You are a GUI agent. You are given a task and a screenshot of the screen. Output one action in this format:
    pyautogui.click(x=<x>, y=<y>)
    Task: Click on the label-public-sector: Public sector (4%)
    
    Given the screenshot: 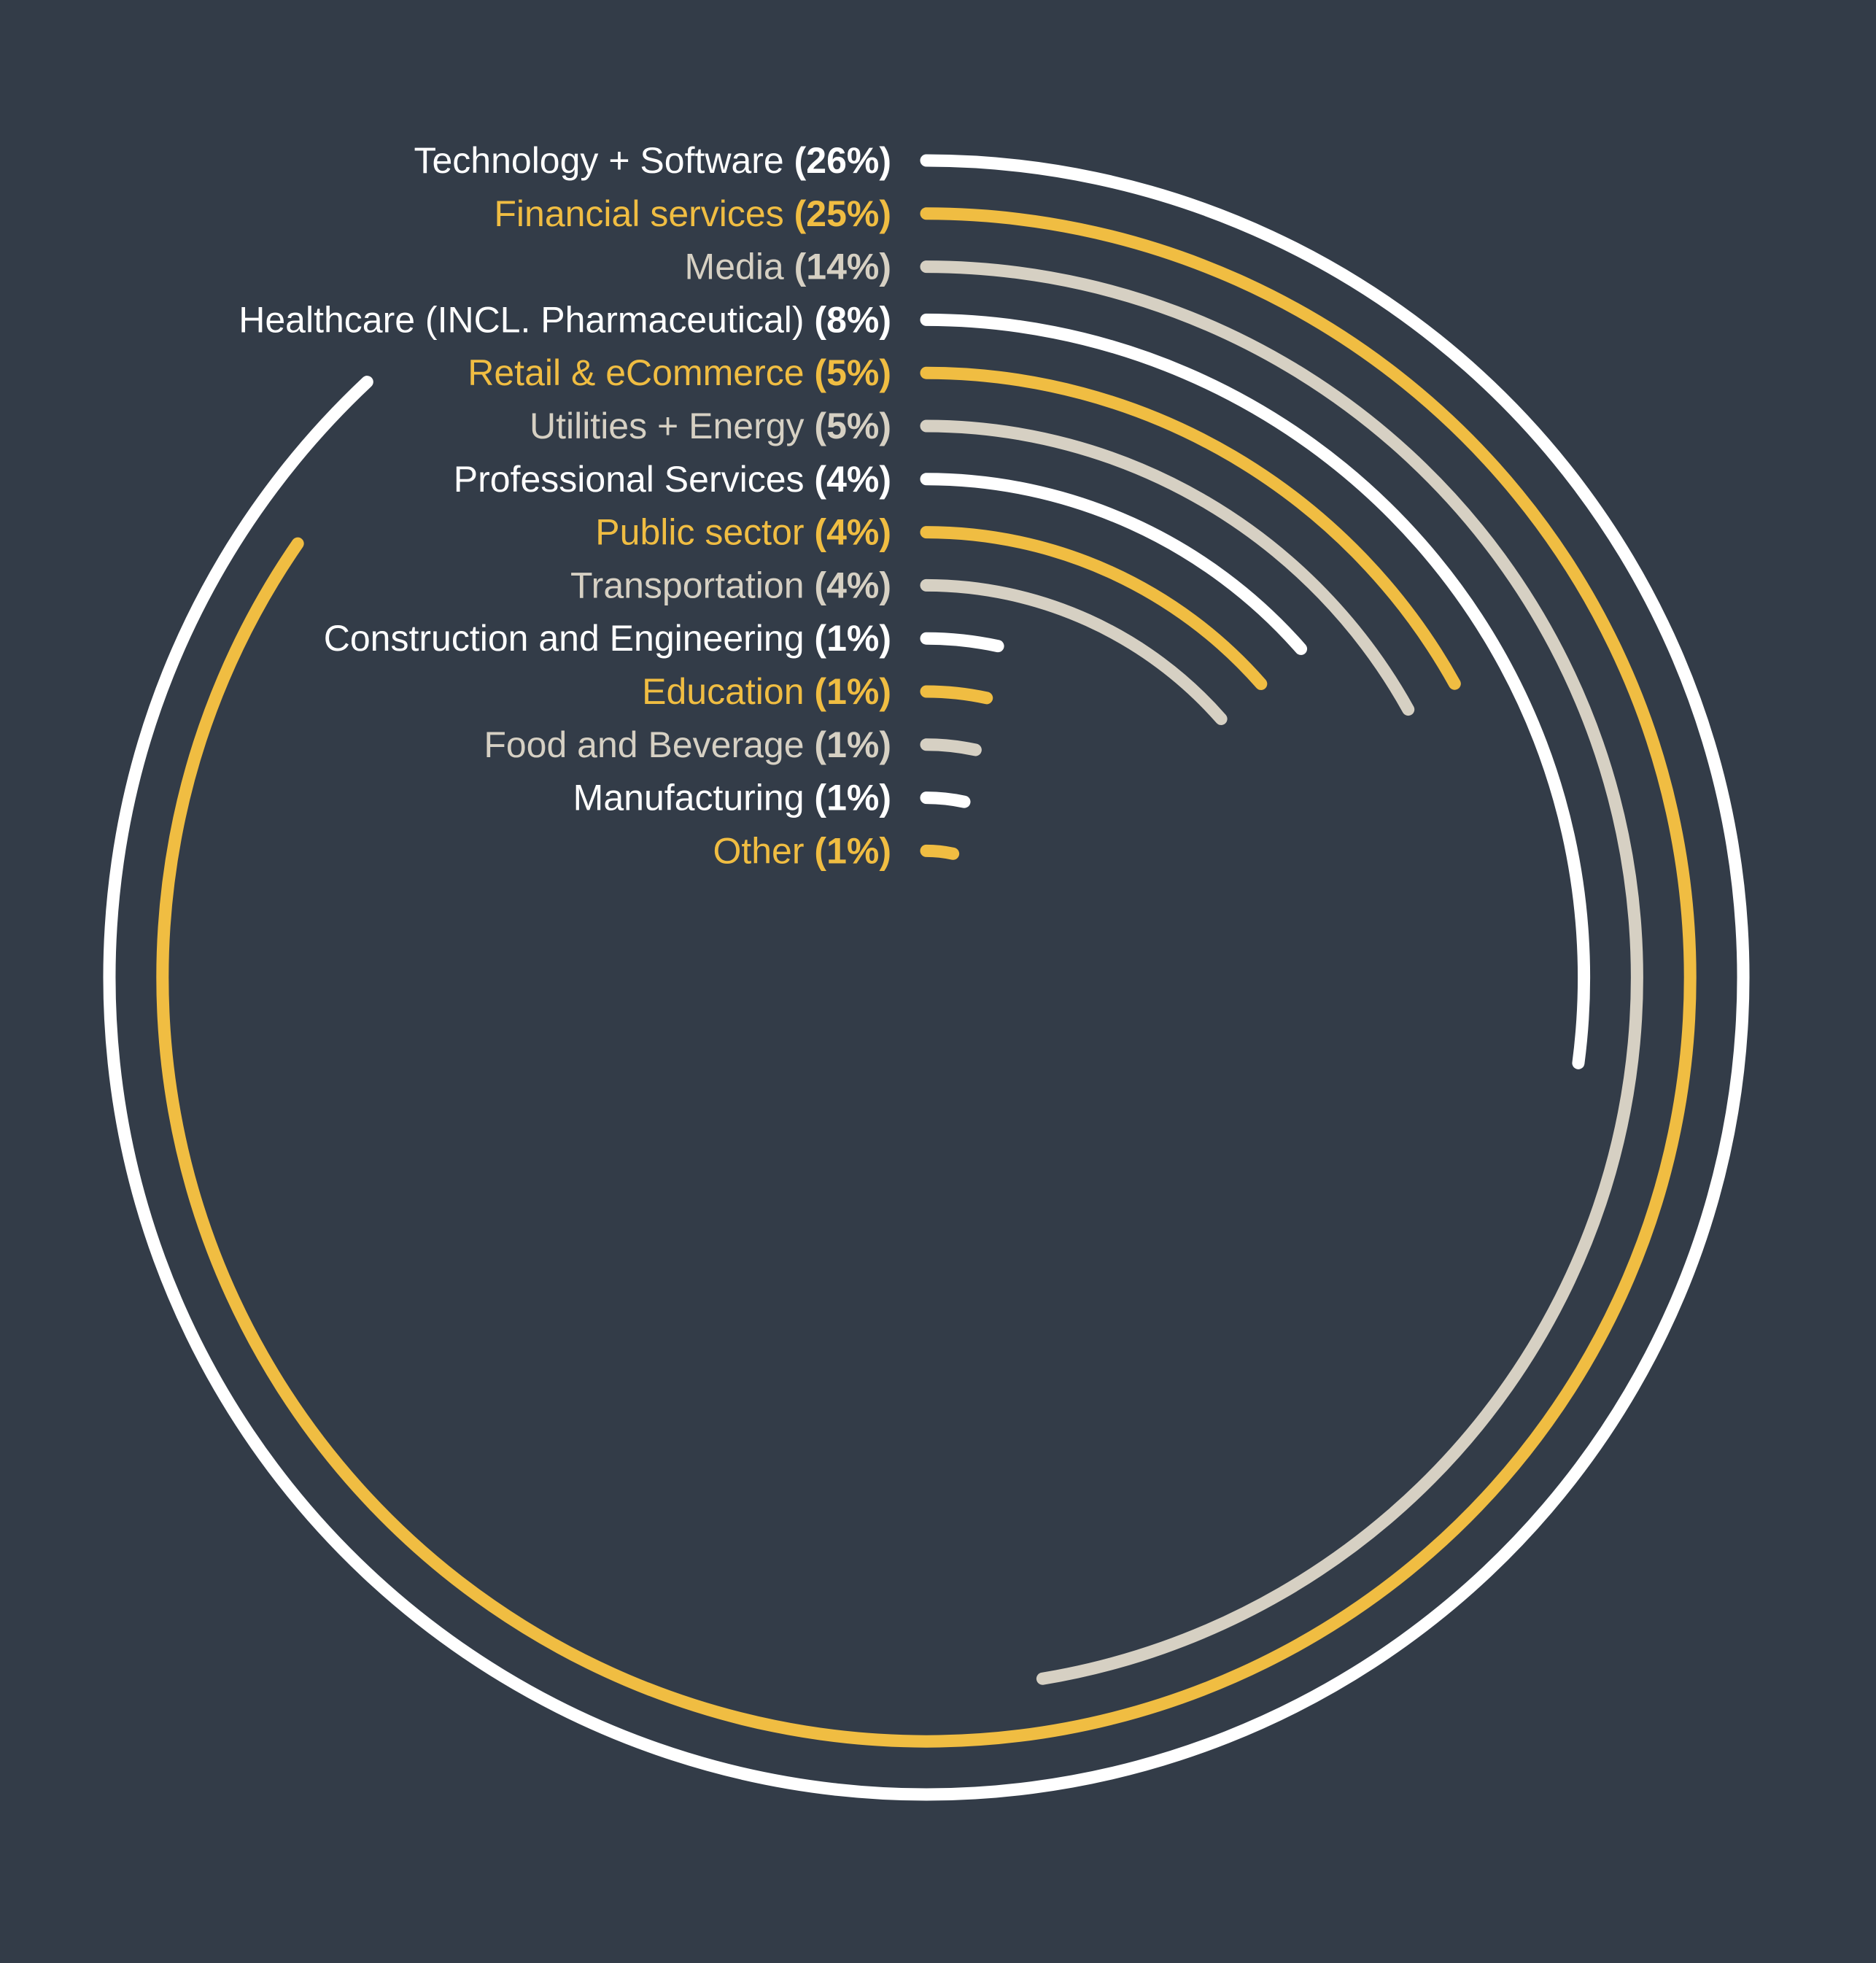 What is the action you would take?
    pyautogui.click(x=743, y=532)
    